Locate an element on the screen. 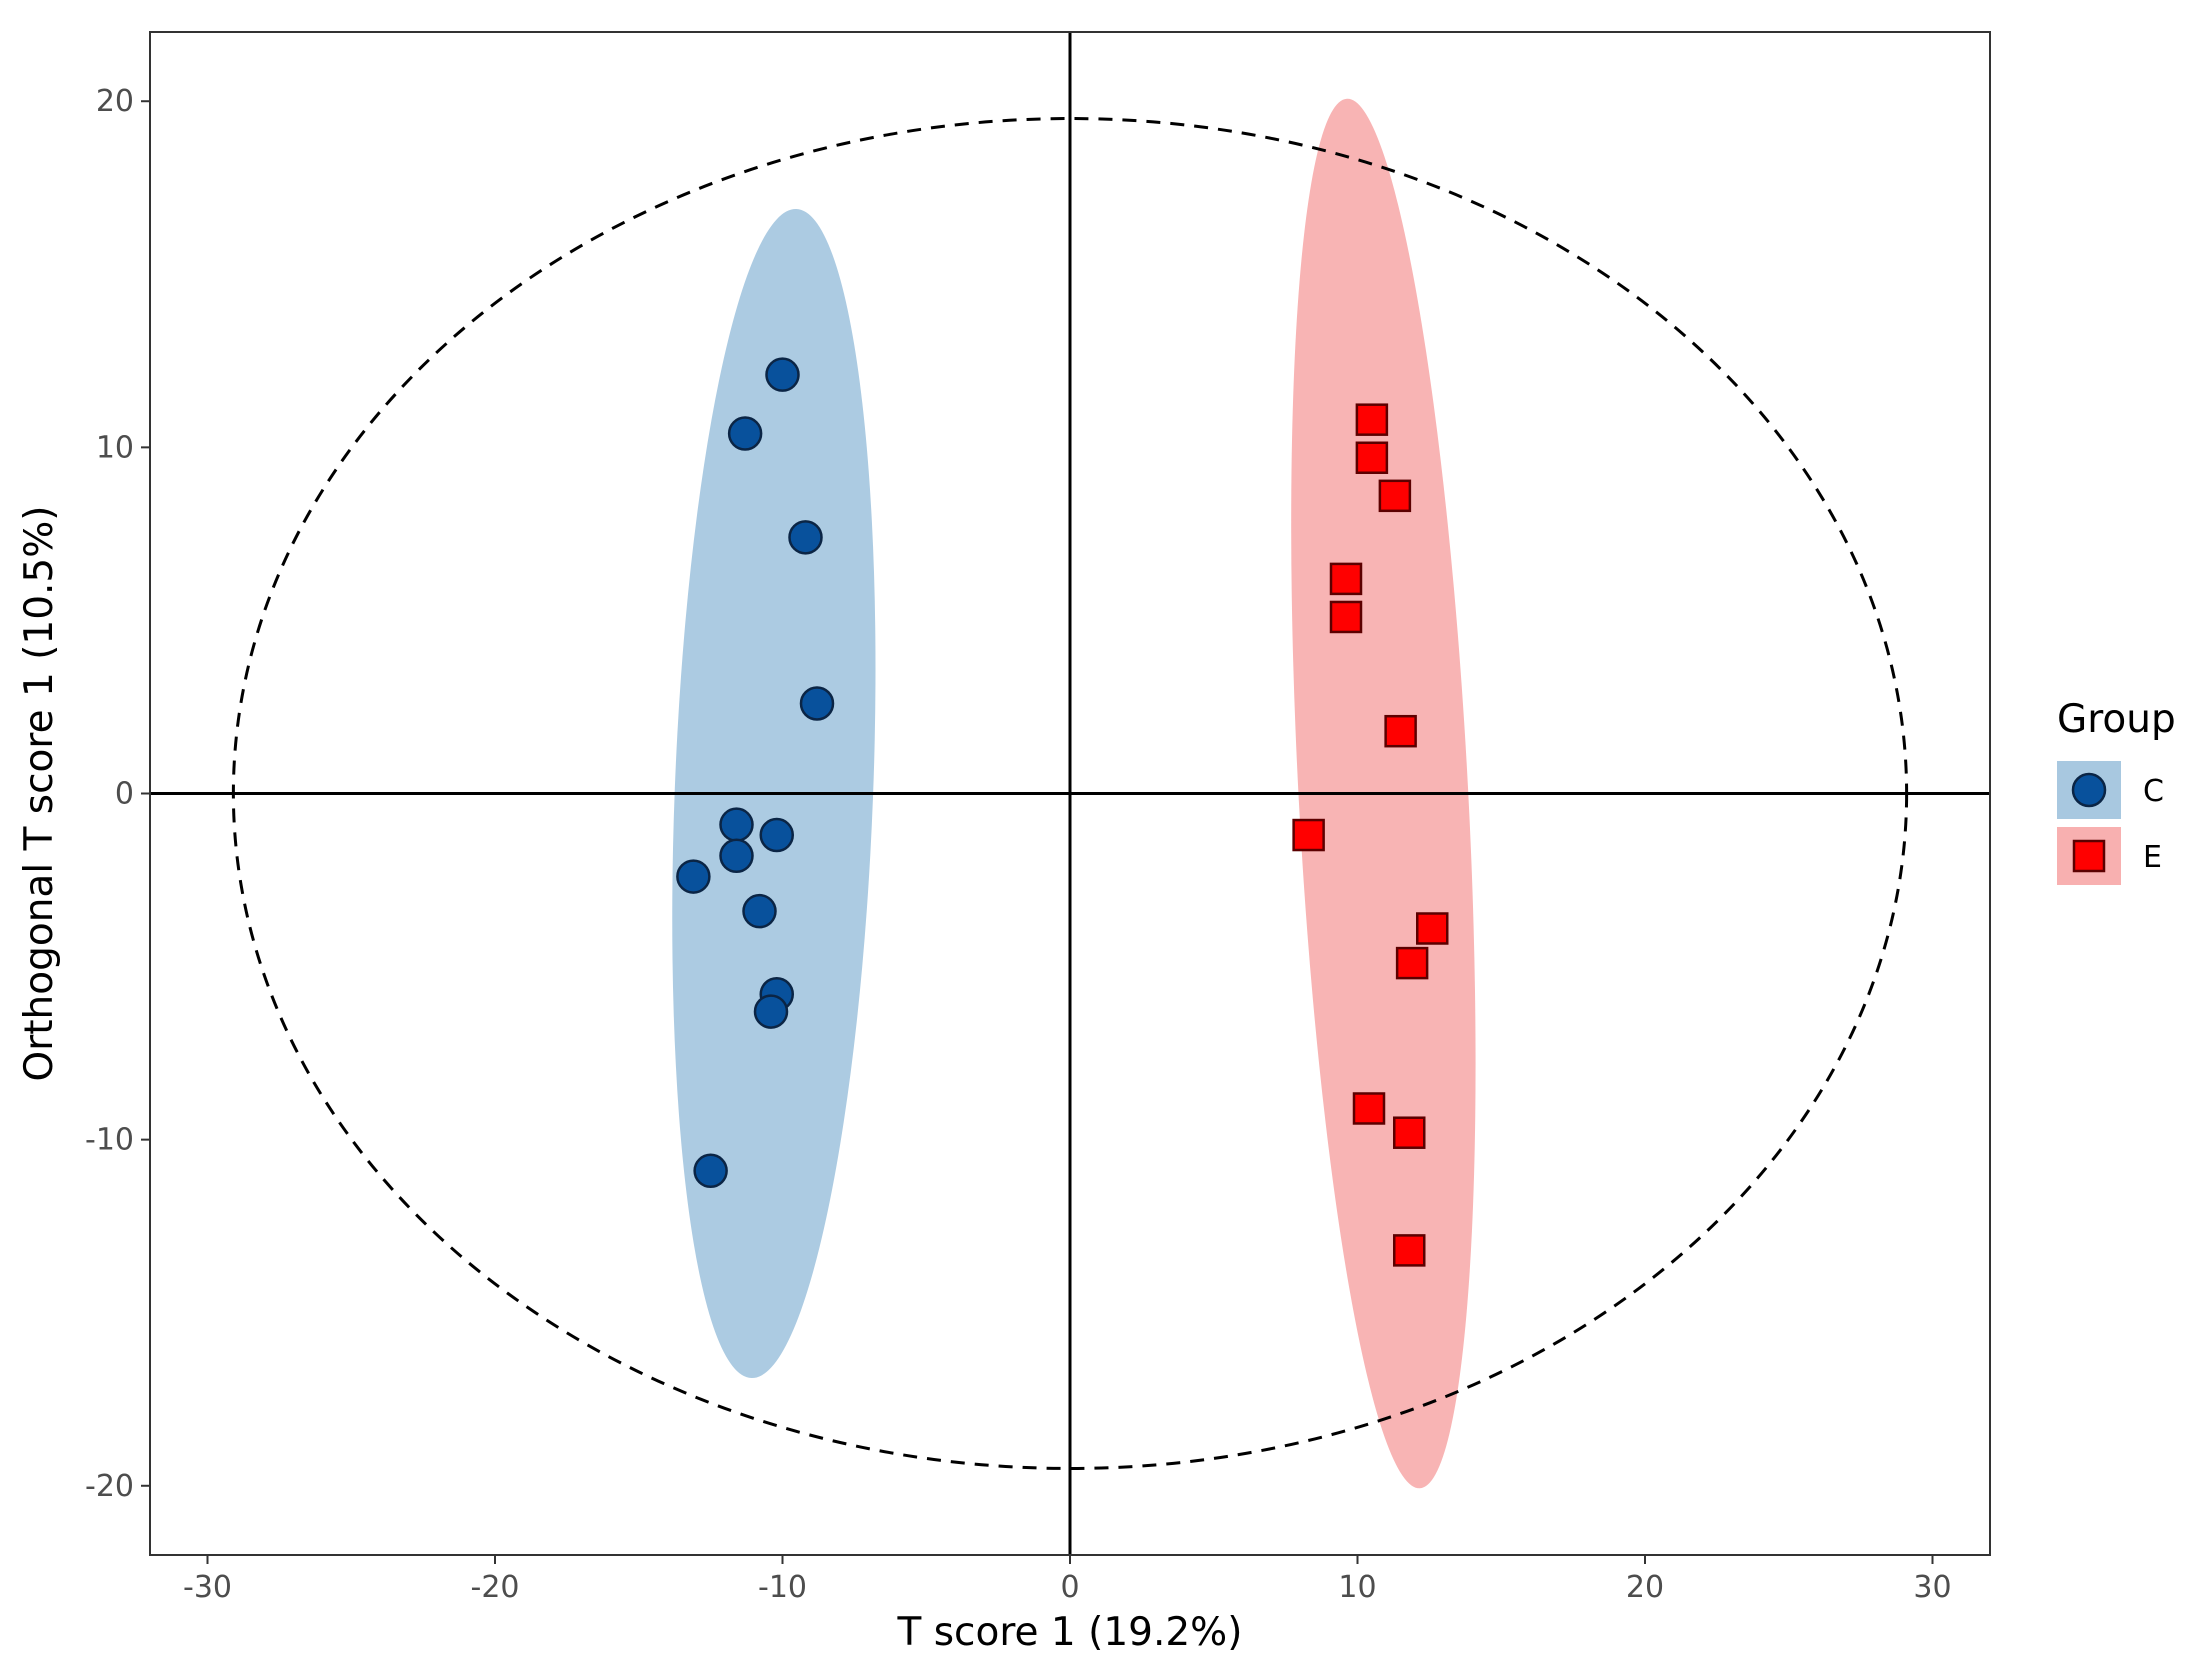 The image size is (2193, 1666). y-tick-label: -10 is located at coordinates (109, 1140).